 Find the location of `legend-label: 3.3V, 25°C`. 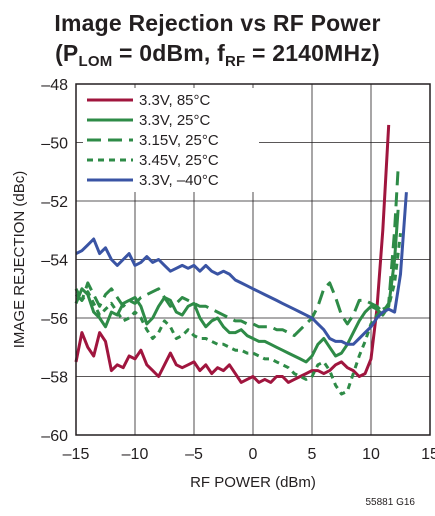

legend-label: 3.3V, 25°C is located at coordinates (174, 120).